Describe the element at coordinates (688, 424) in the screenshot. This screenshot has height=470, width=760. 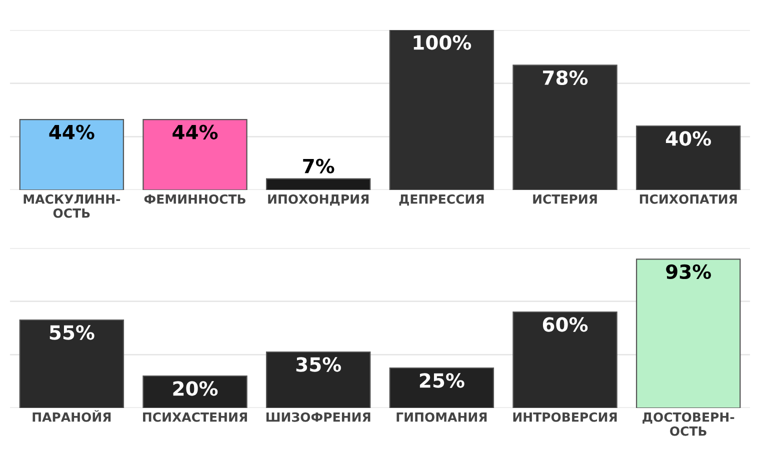
I see `x-tick-label: ДОСТОВЕРН- ОСТЬ` at that location.